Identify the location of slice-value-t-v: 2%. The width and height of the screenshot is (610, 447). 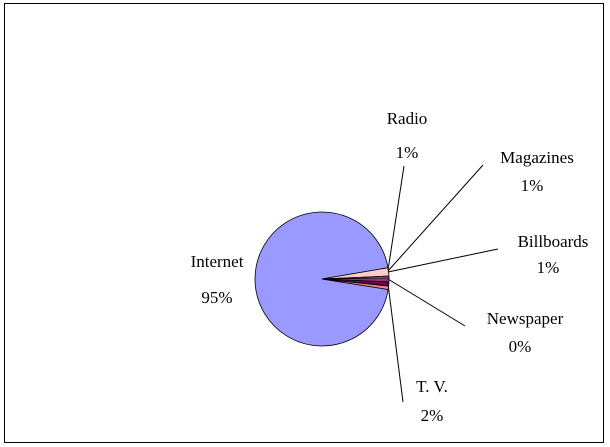
(432, 415).